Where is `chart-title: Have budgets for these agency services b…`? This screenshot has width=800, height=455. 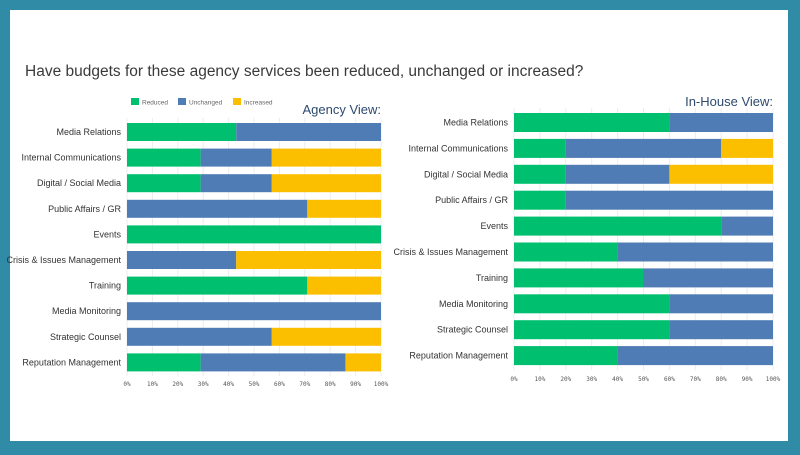
chart-title: Have budgets for these agency services b… is located at coordinates (304, 71).